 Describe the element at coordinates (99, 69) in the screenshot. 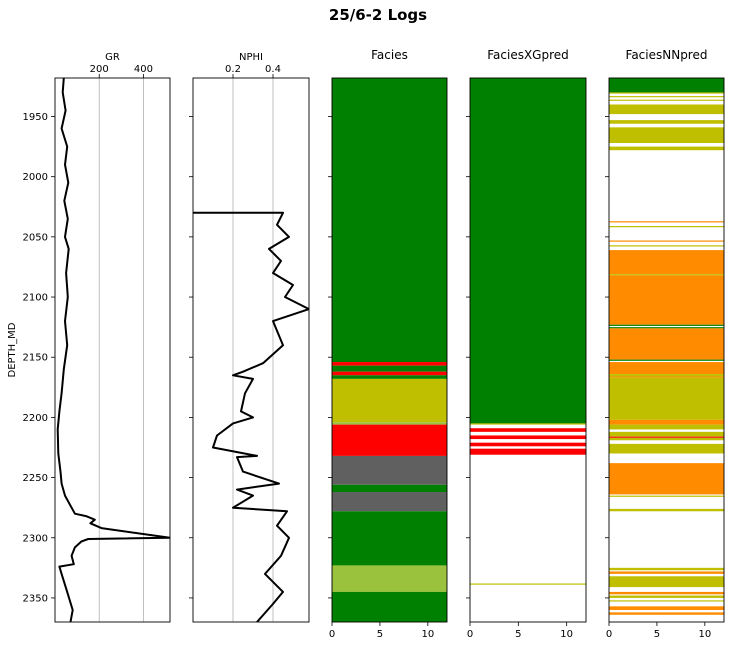

I see `x-tick-label: 200` at that location.